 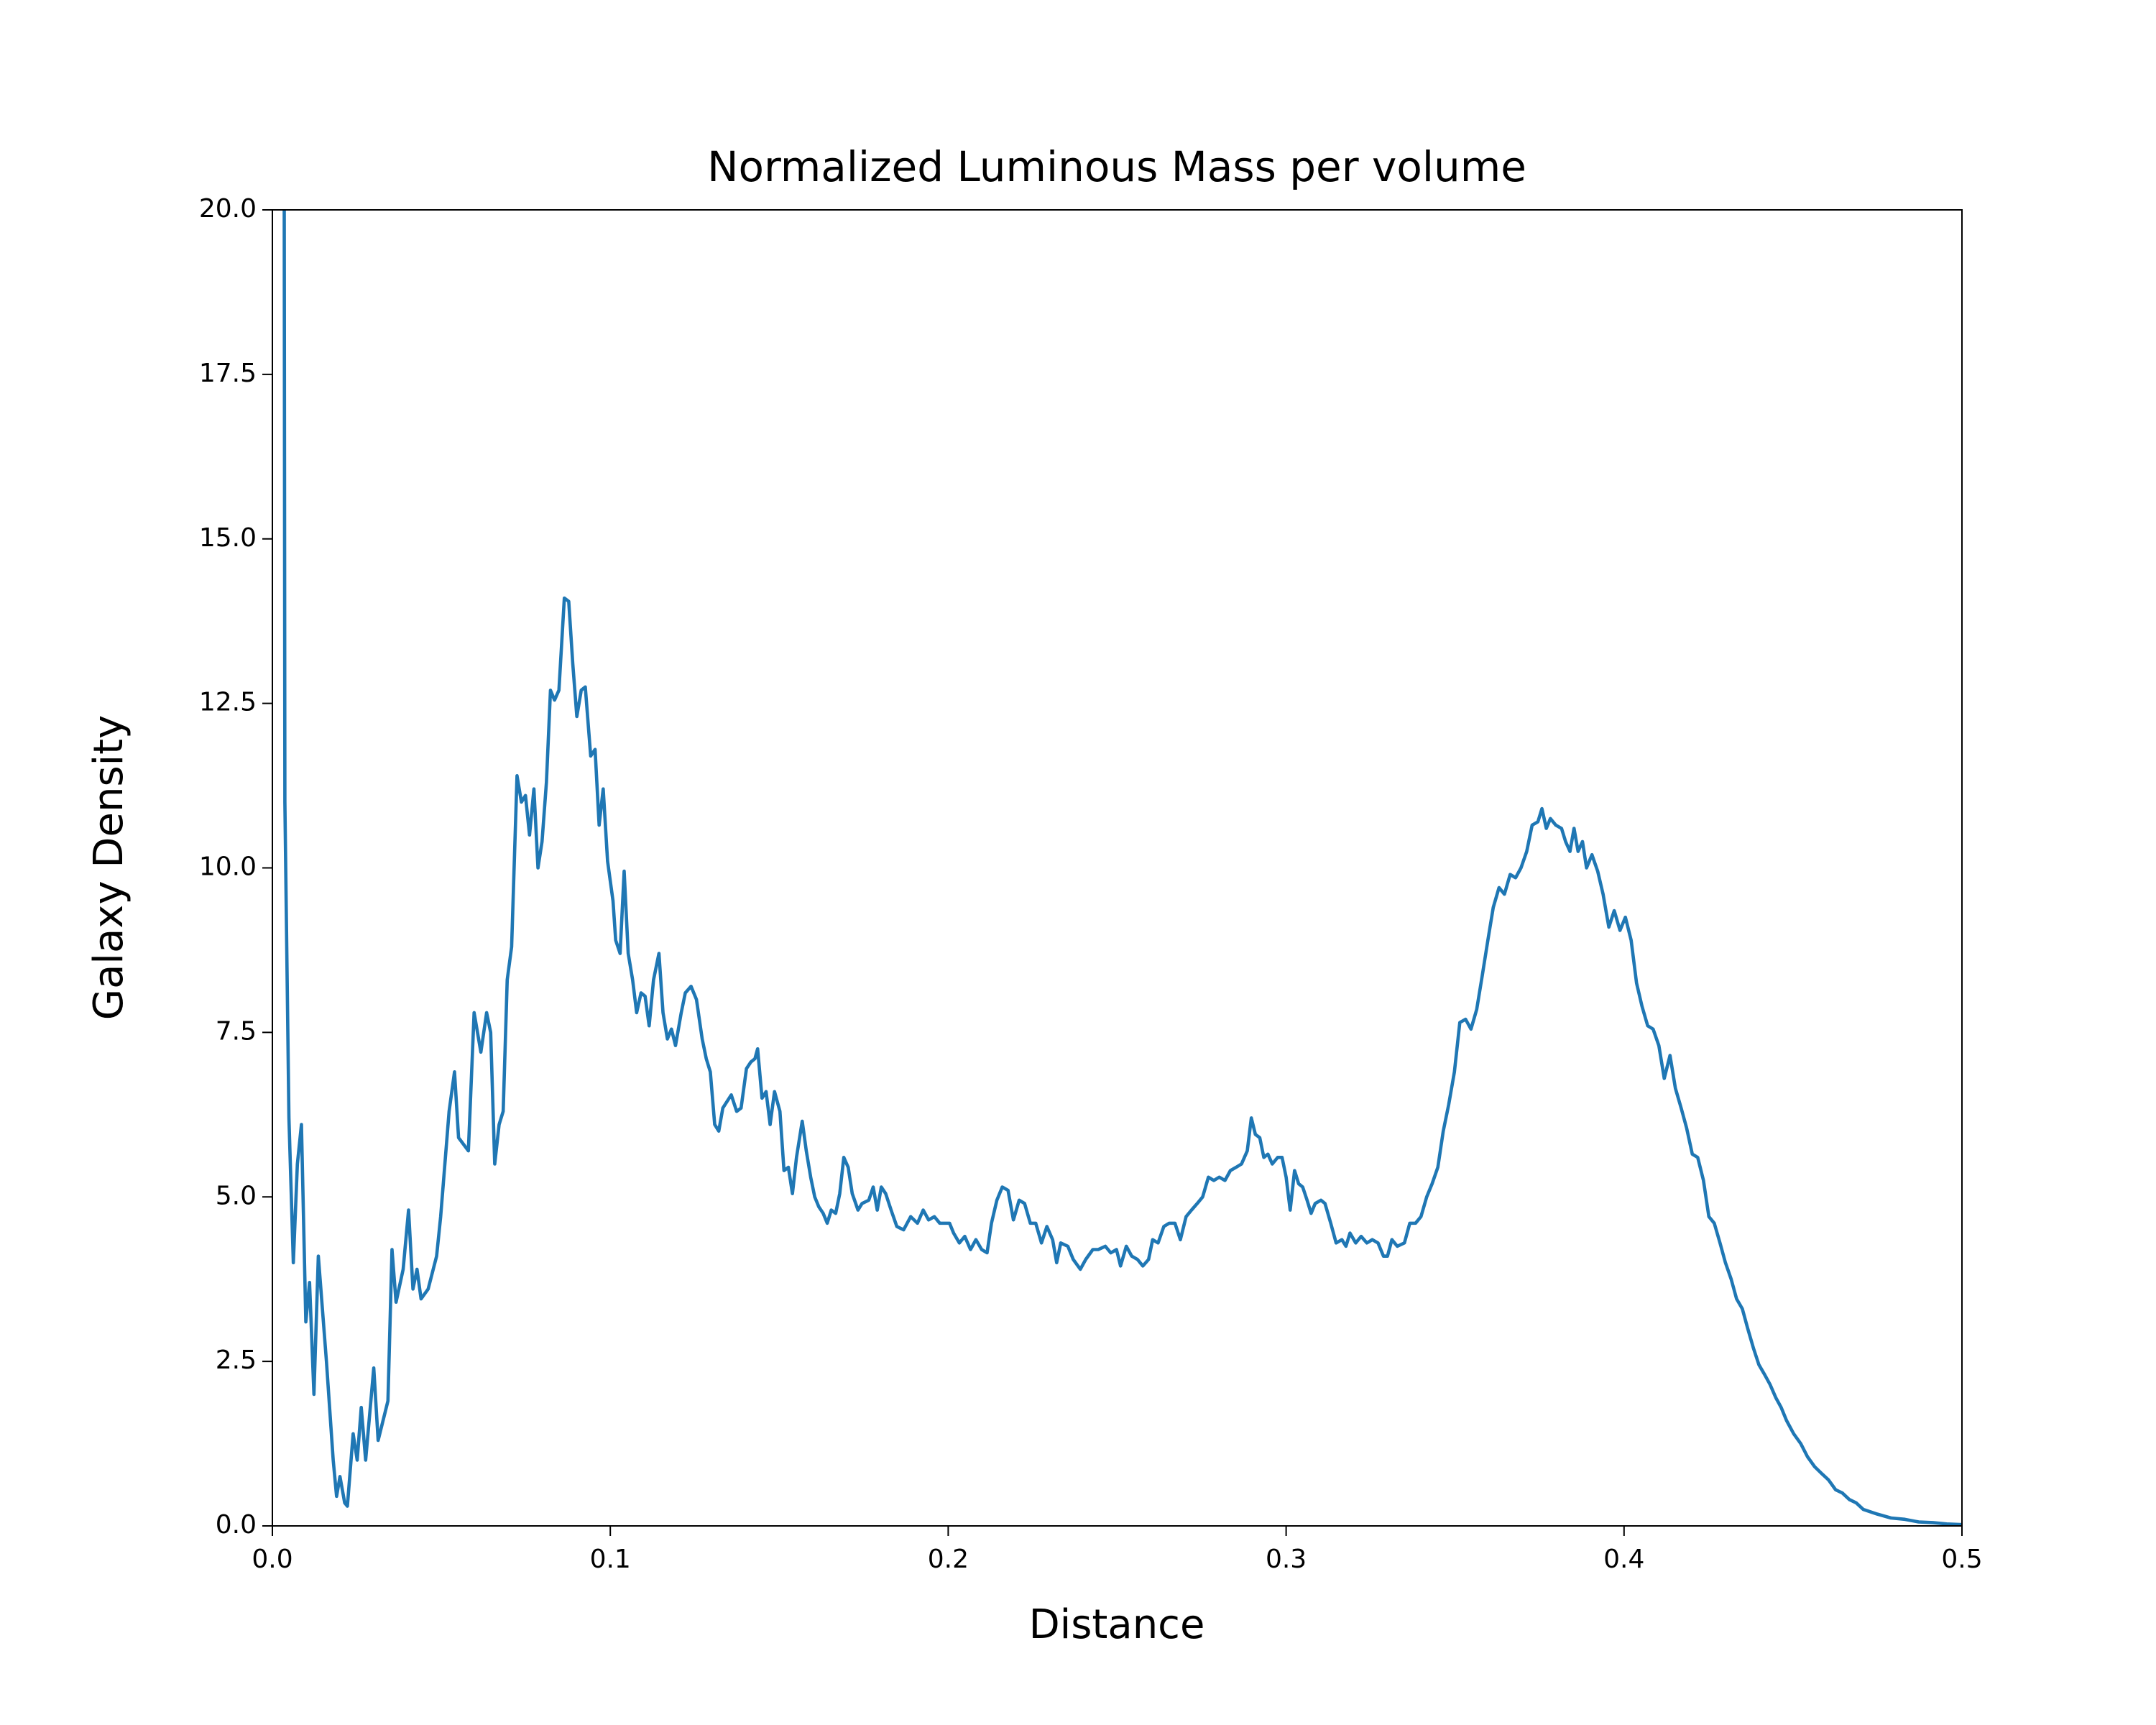 I want to click on y-axis-label: Galaxy Density, so click(x=109, y=868).